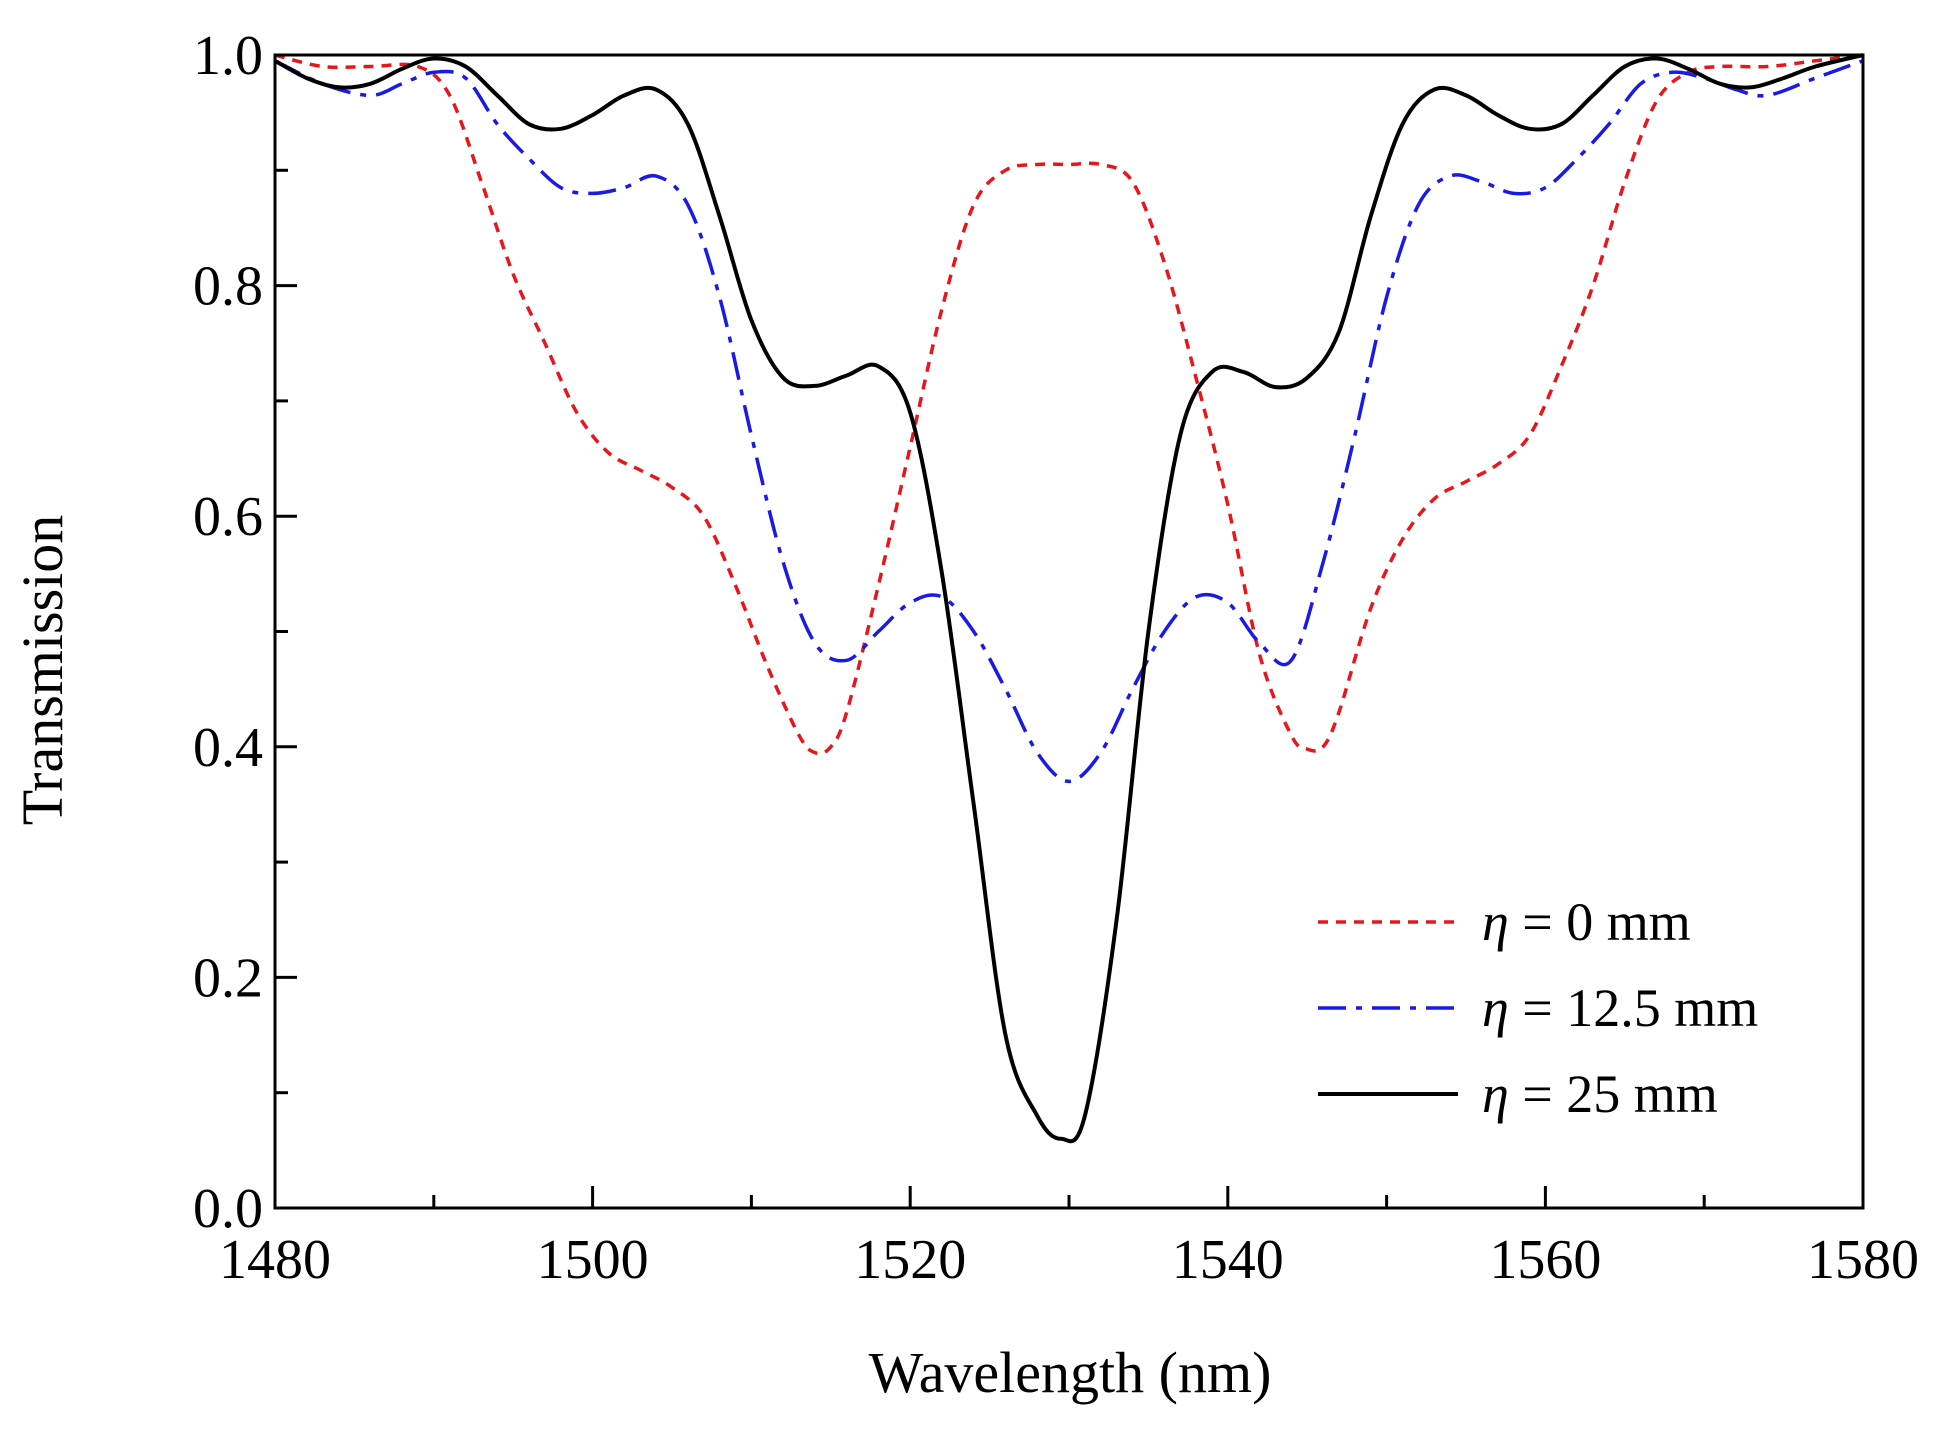 The height and width of the screenshot is (1438, 1946). I want to click on legend-label-text: = 12.5 mm, so click(1633, 1008).